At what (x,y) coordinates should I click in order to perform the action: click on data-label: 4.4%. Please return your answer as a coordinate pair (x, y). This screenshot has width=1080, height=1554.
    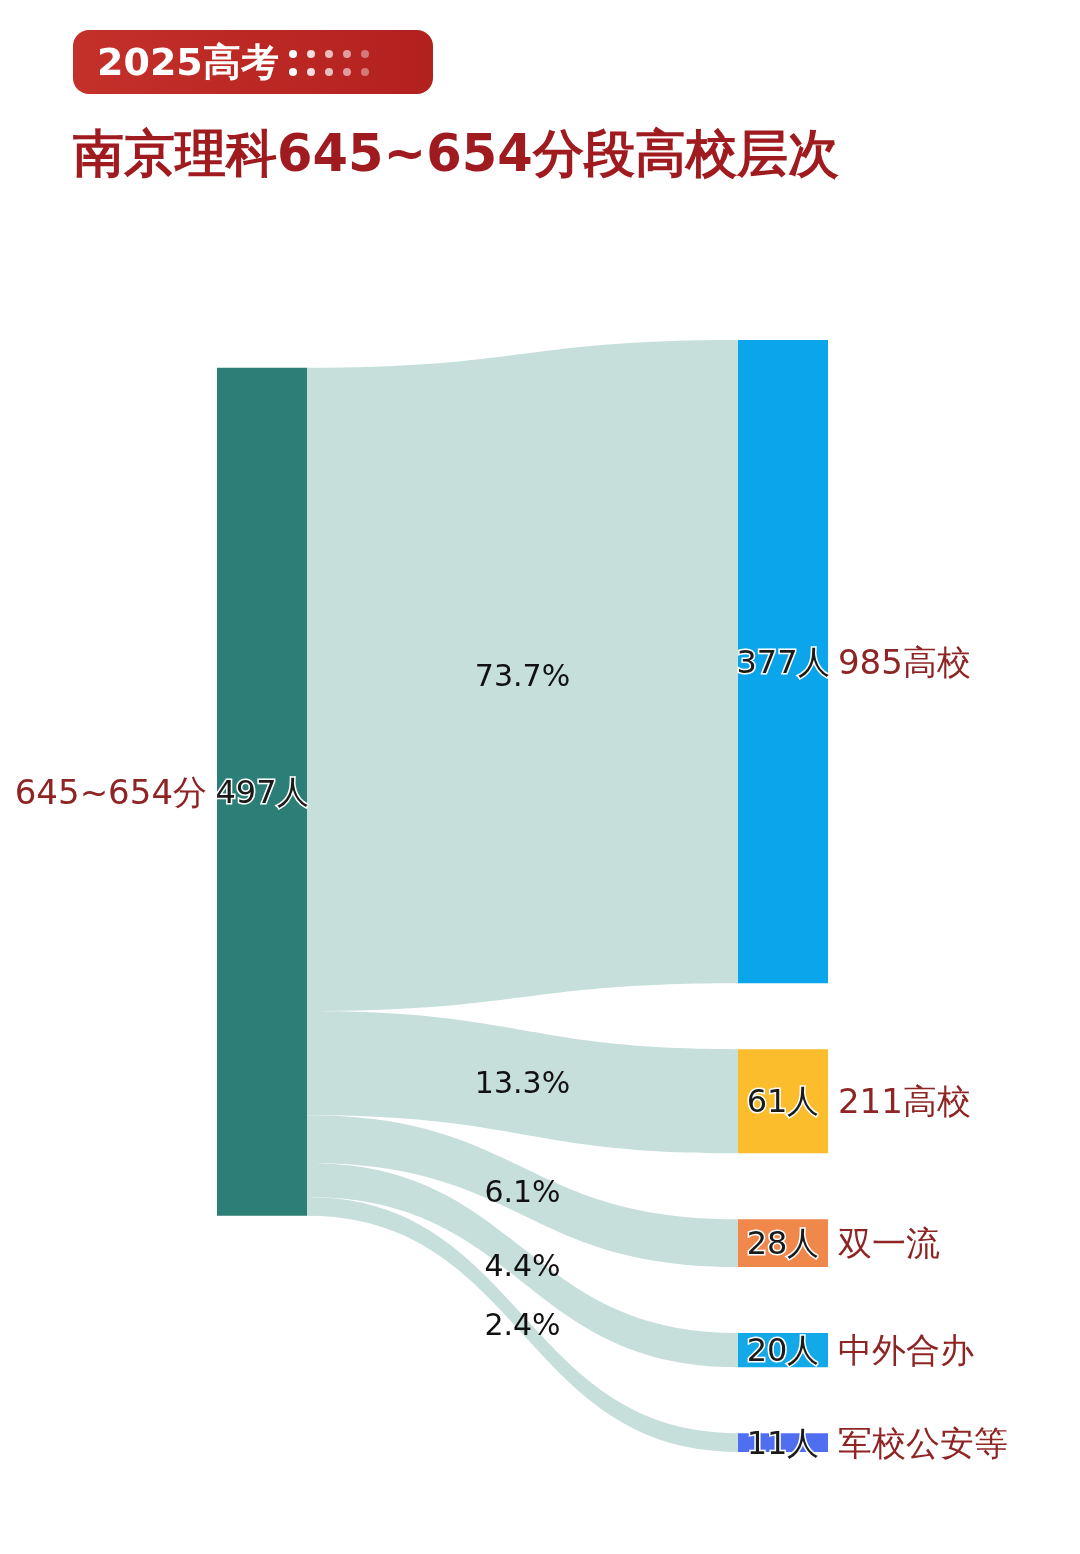
    Looking at the image, I should click on (522, 1265).